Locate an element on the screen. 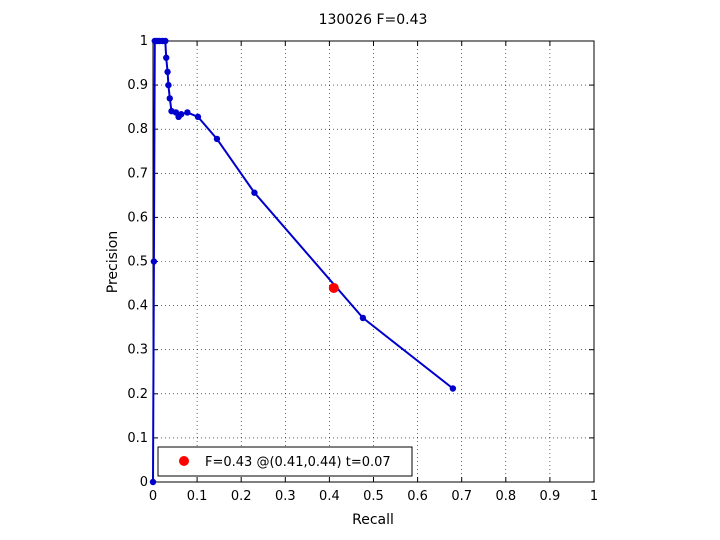 The width and height of the screenshot is (720, 540). x-tick-label: 0.3 is located at coordinates (285, 496).